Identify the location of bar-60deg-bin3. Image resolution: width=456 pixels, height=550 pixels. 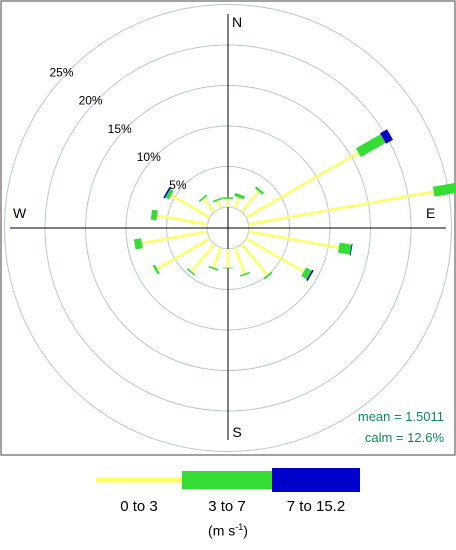
(386, 136).